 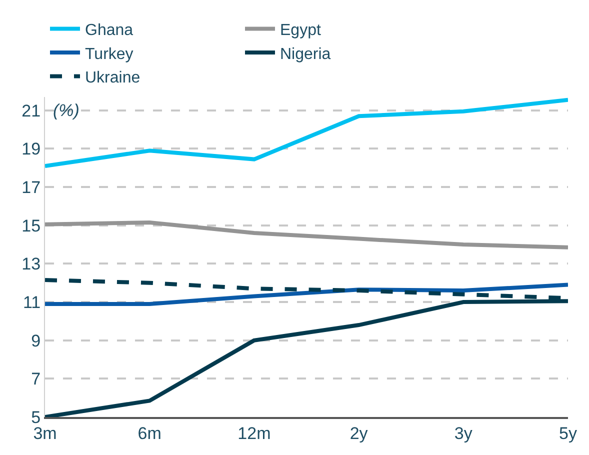 I want to click on y-tick-label: 9, so click(x=36, y=340).